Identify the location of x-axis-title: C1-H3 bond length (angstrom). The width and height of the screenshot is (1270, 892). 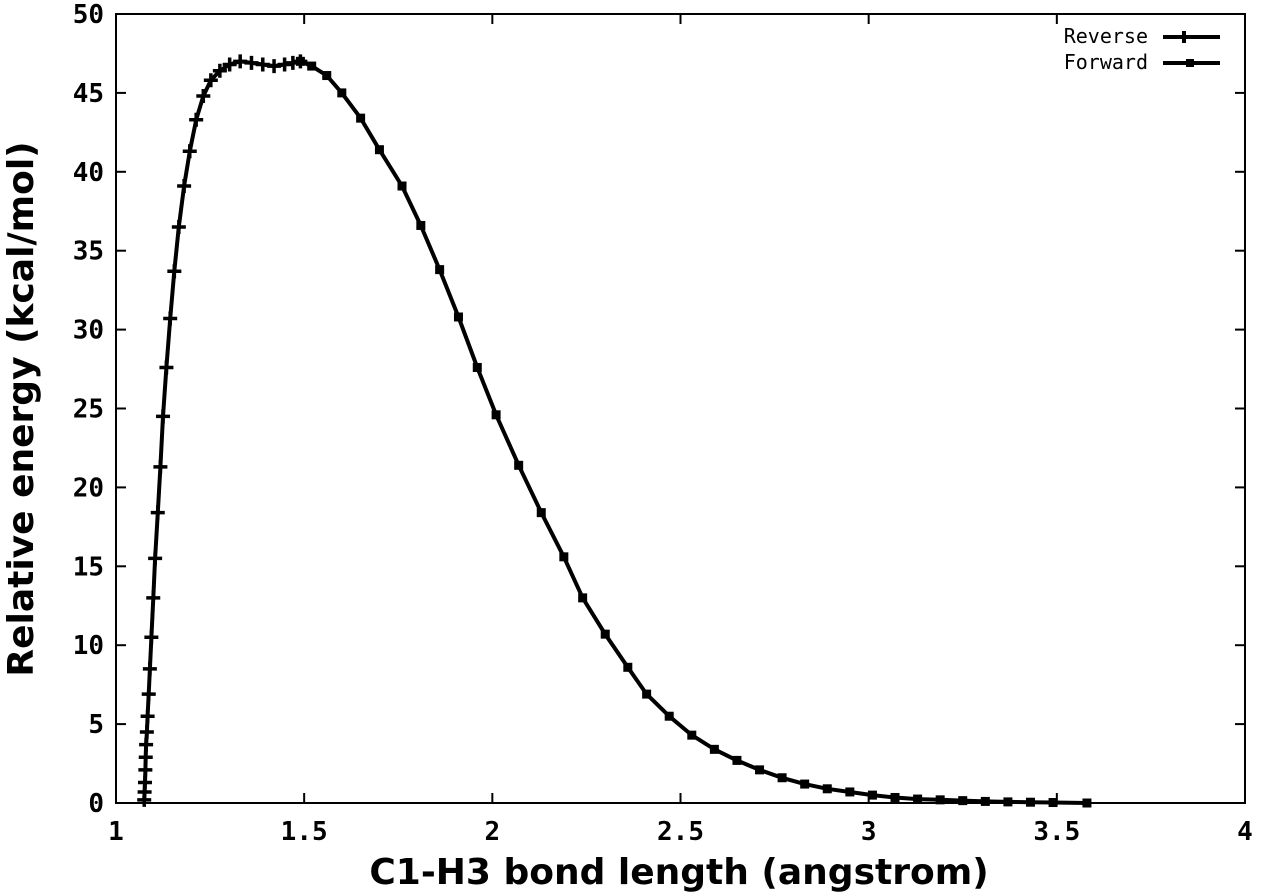
(678, 872).